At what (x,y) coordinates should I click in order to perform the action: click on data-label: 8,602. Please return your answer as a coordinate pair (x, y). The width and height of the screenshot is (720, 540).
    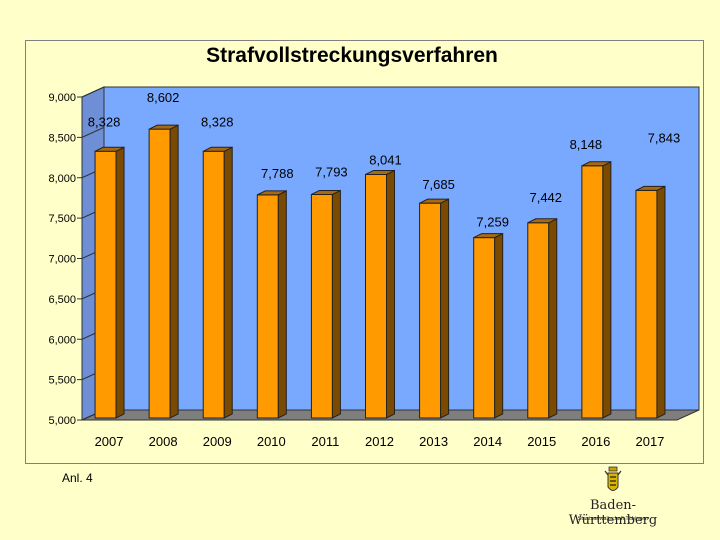
    Looking at the image, I should click on (163, 97).